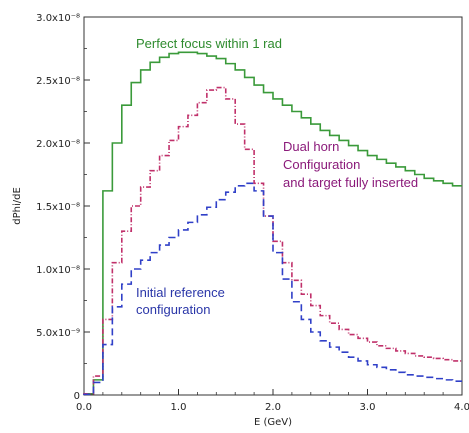 The width and height of the screenshot is (469, 433). What do you see at coordinates (17, 206) in the screenshot?
I see `y-axis-label: dPhi/dE` at bounding box center [17, 206].